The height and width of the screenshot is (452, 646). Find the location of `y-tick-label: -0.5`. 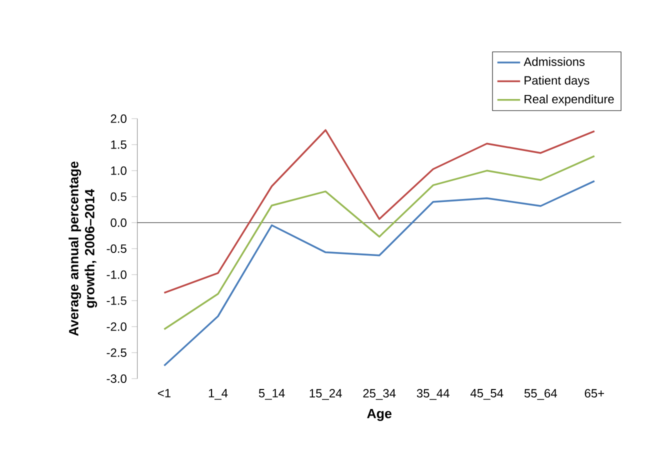

y-tick-label: -0.5 is located at coordinates (116, 248).